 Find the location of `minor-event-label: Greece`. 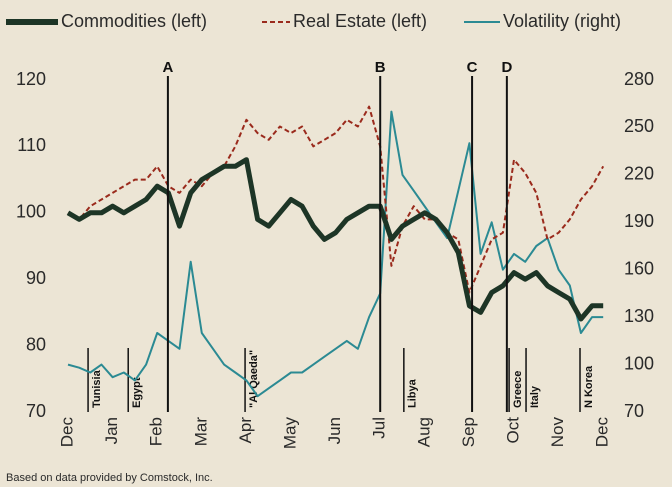

minor-event-label: Greece is located at coordinates (518, 389).